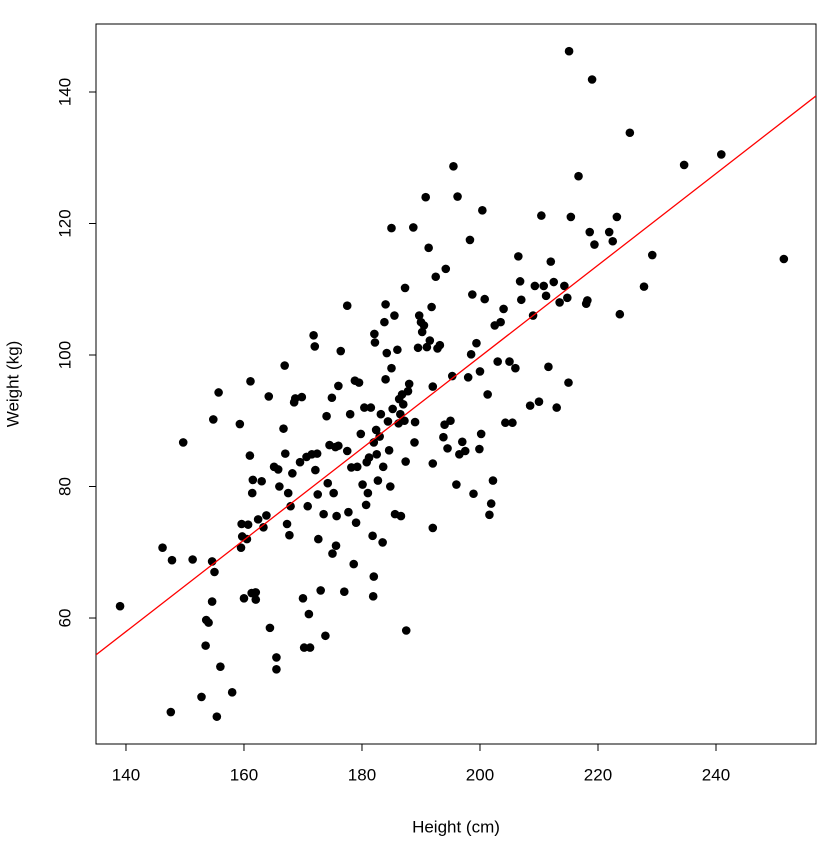  Describe the element at coordinates (456, 826) in the screenshot. I see `x-axis-title: Height (cm)` at that location.